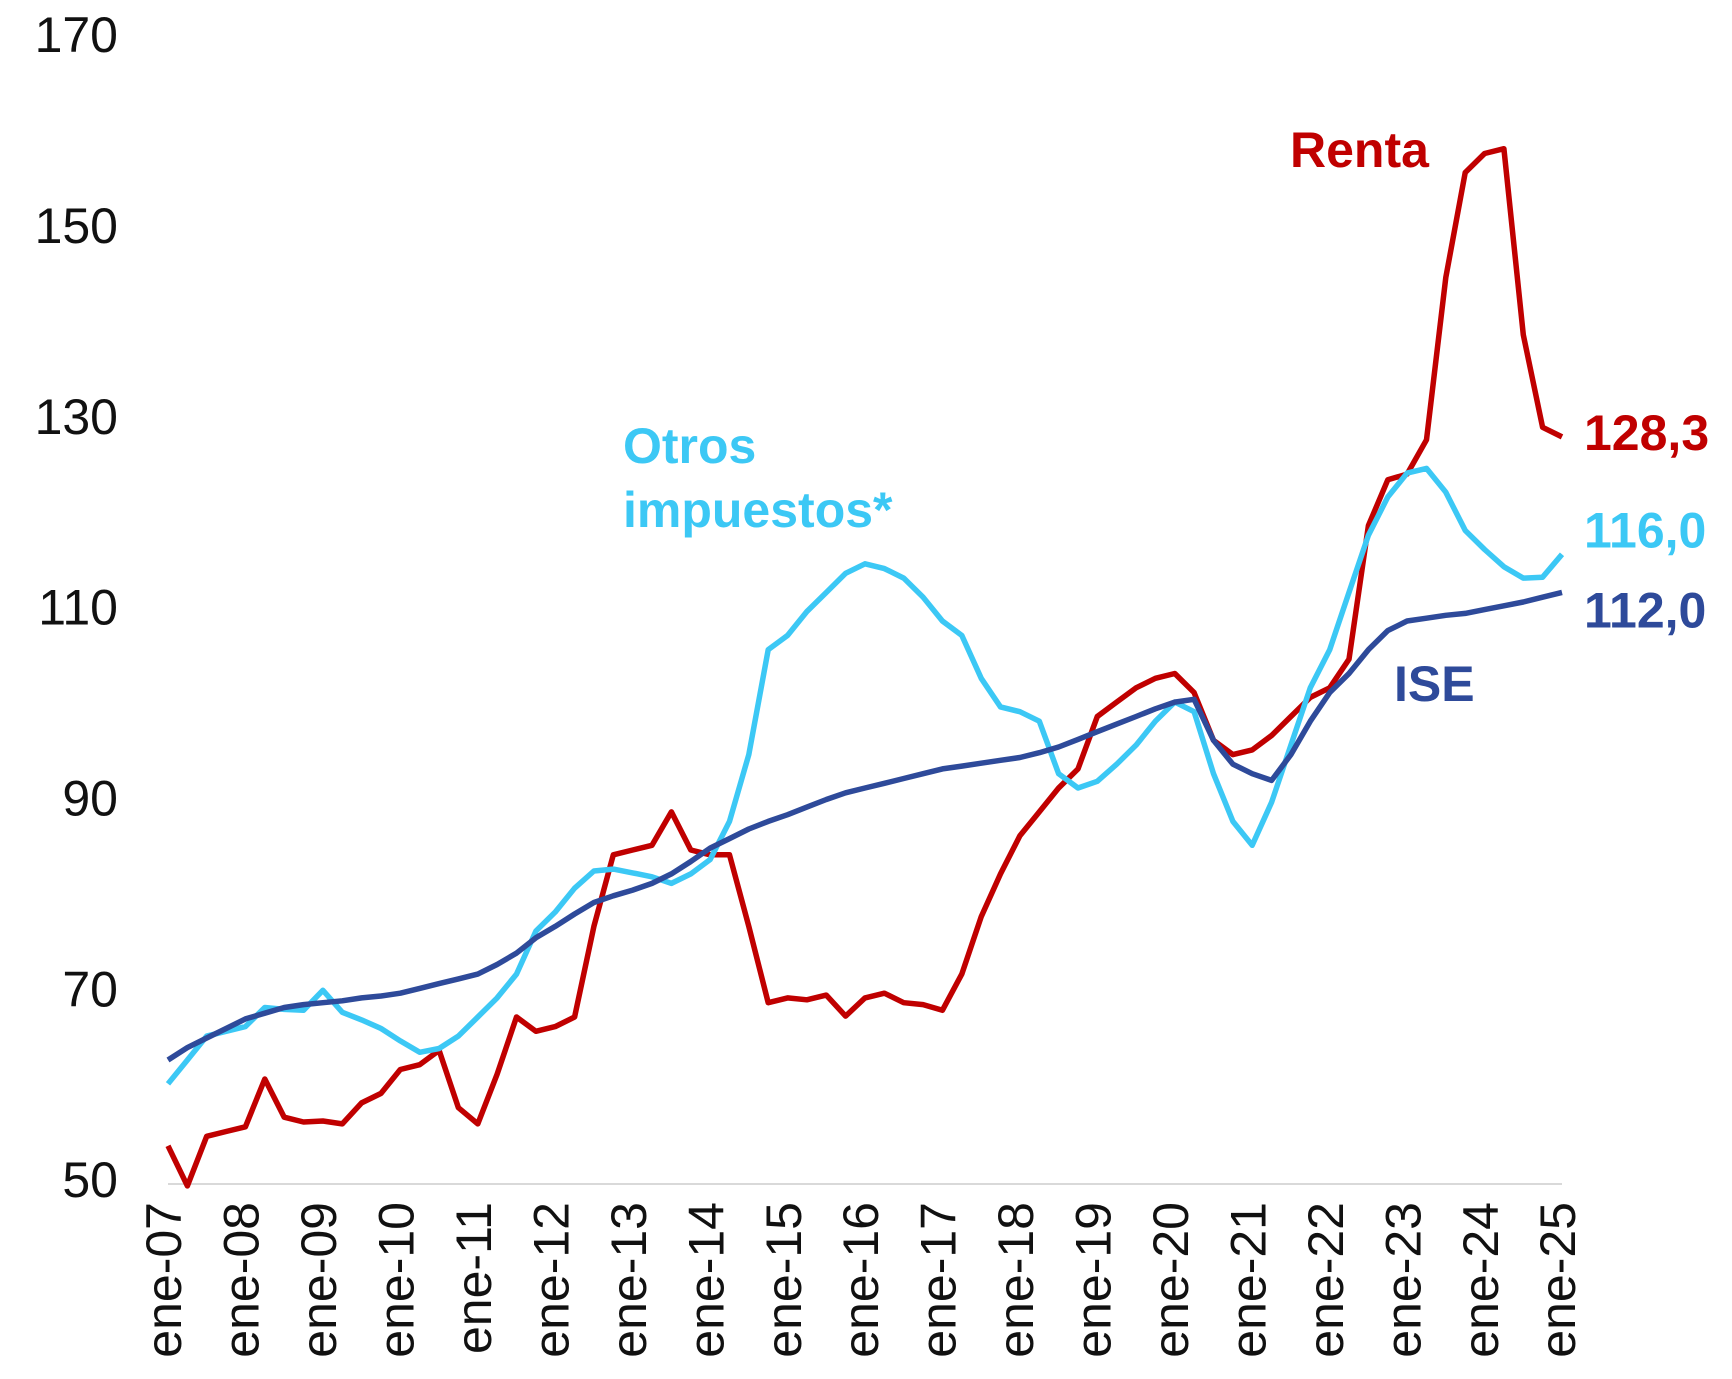 The image size is (1732, 1379). I want to click on series-name-label: Otros impuestos*, so click(758, 478).